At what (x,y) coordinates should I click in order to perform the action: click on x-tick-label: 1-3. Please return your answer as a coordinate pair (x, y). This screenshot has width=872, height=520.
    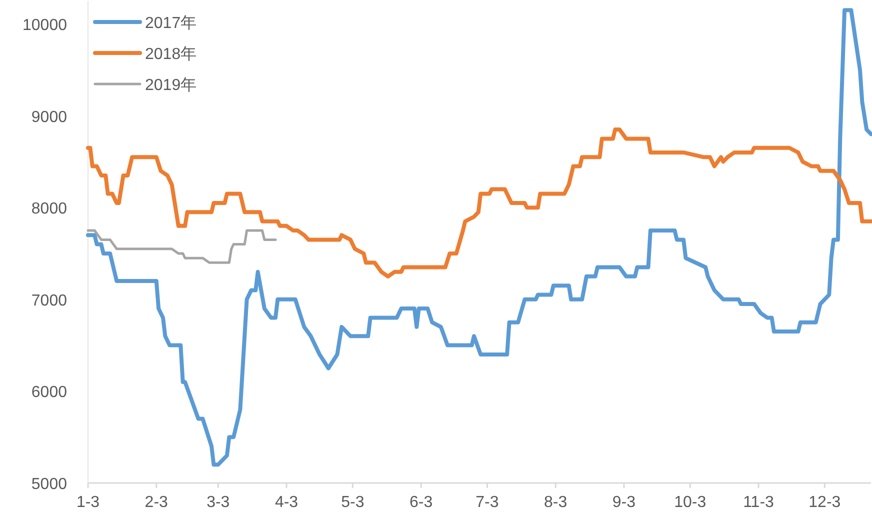
    Looking at the image, I should click on (88, 502).